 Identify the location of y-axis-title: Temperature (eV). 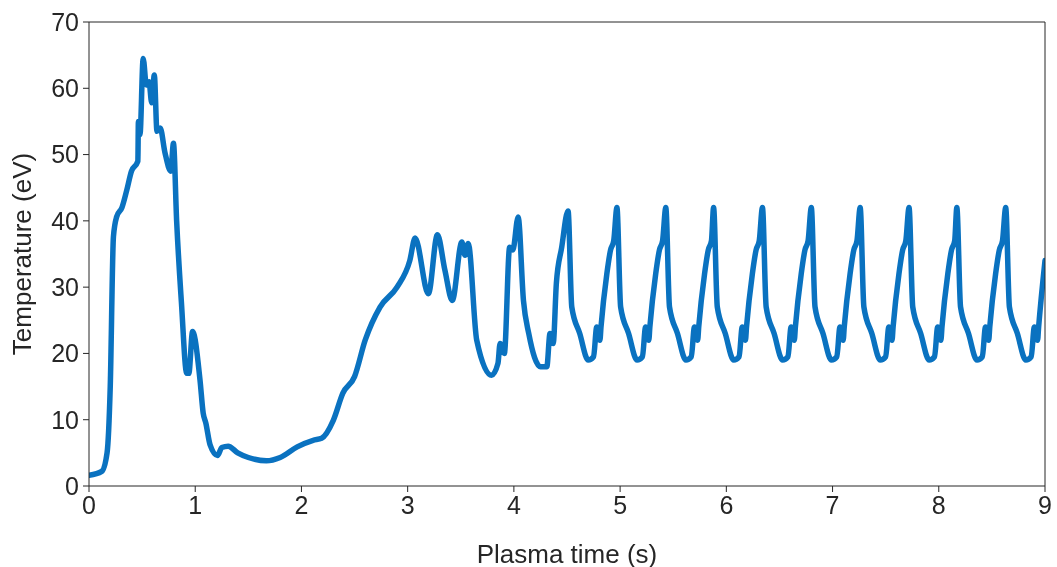
(22, 254).